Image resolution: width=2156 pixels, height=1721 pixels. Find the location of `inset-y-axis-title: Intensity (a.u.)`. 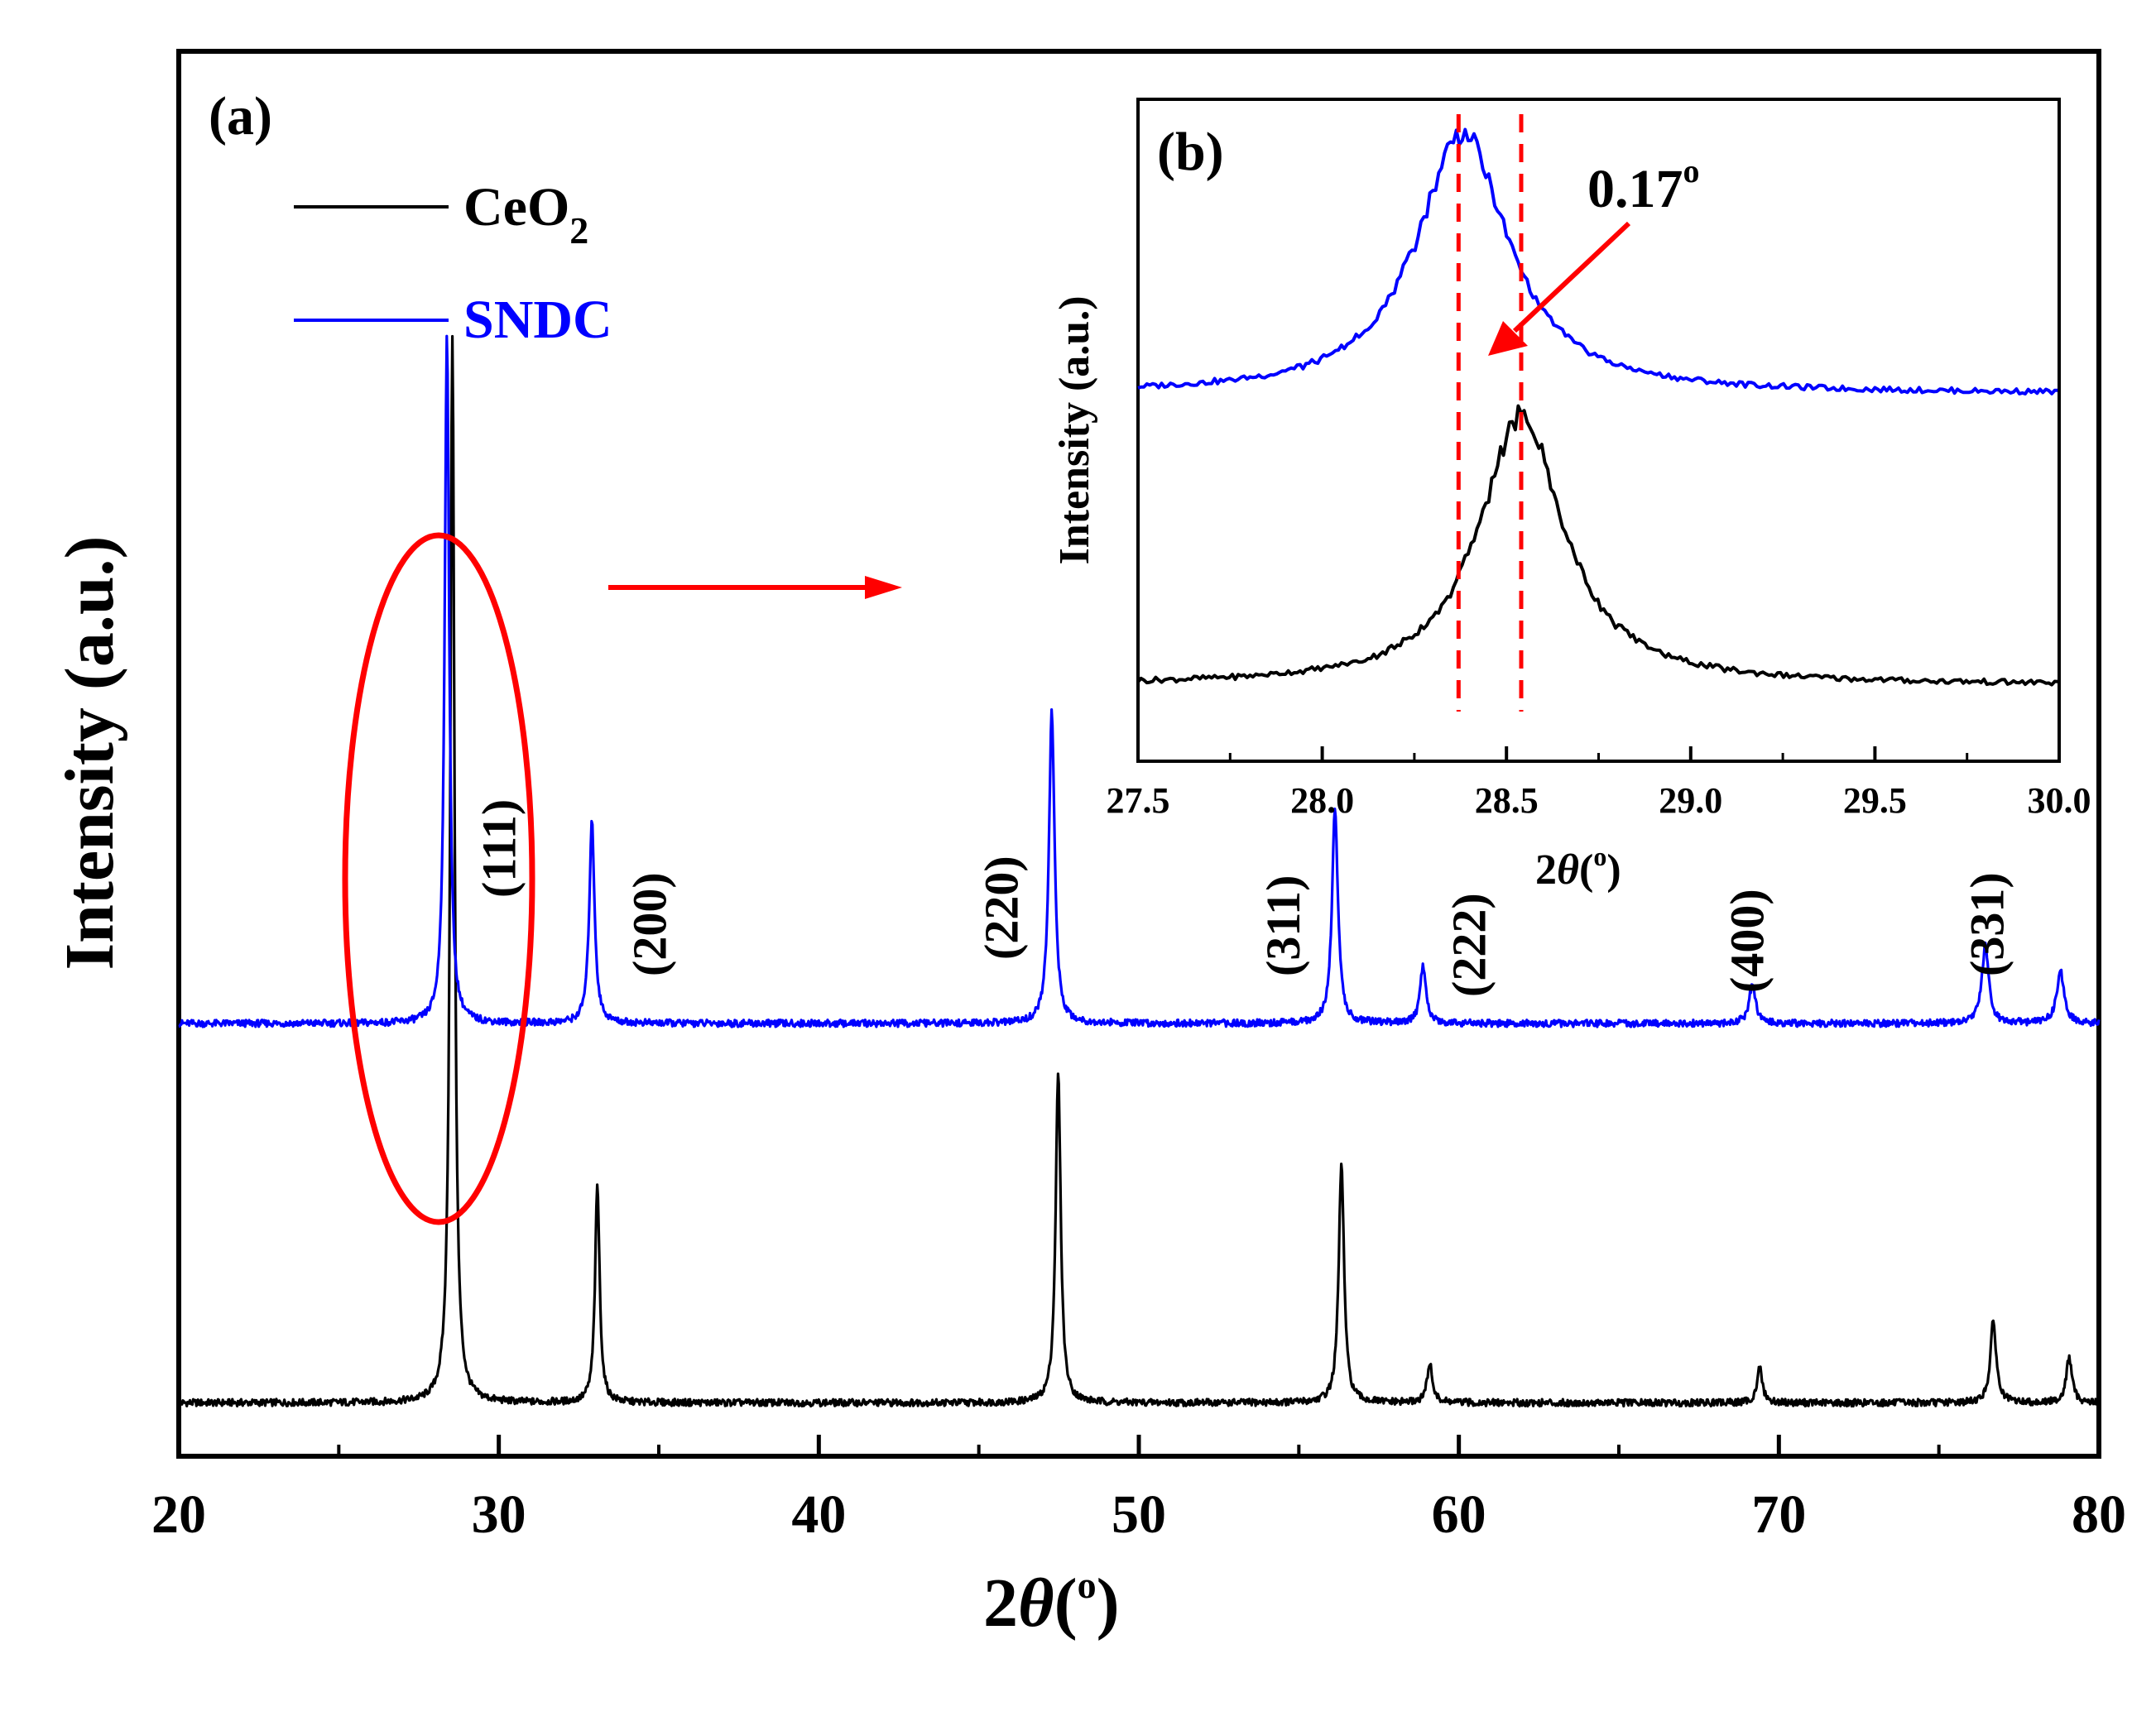

inset-y-axis-title: Intensity (a.u.) is located at coordinates (1074, 429).